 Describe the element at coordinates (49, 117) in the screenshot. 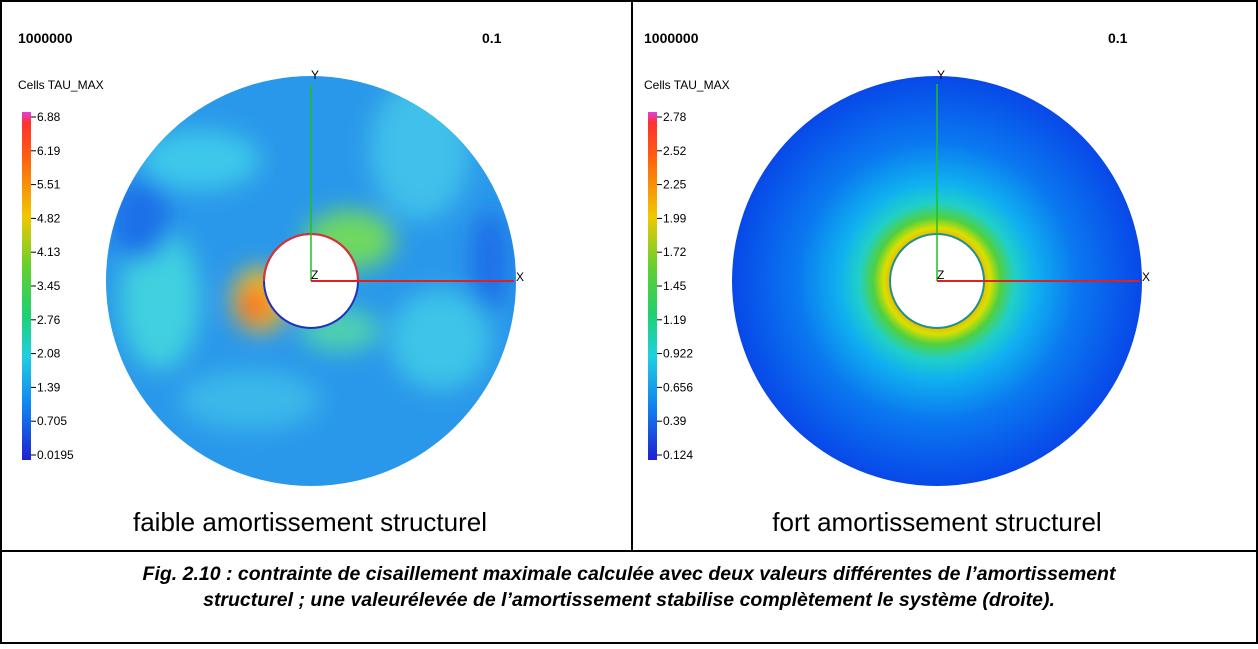

I see `colorbar-label: 6.88` at that location.